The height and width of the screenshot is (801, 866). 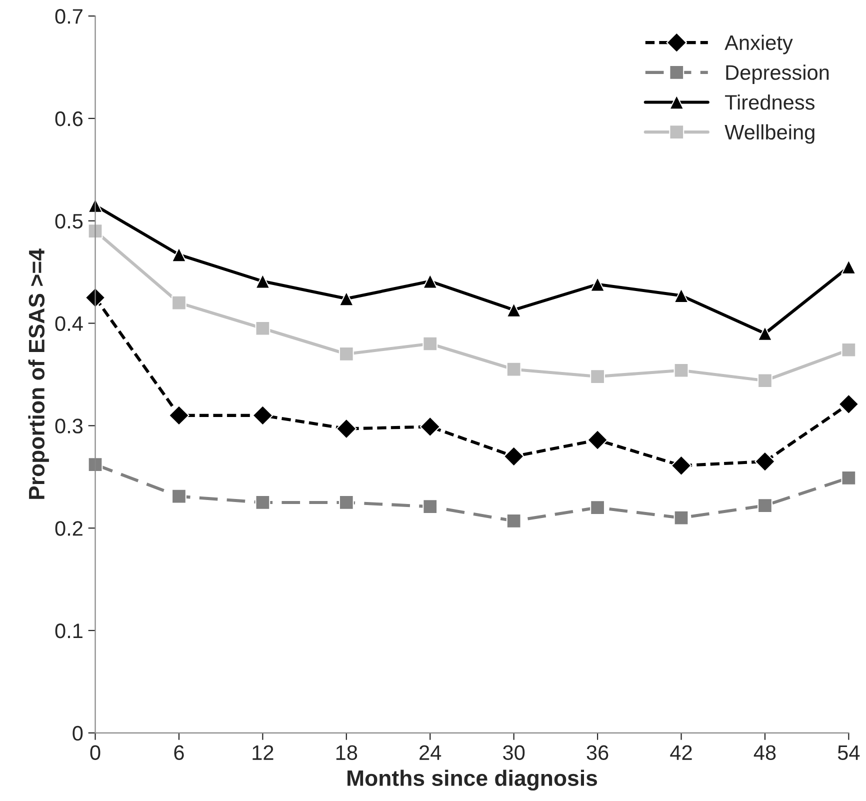 What do you see at coordinates (597, 752) in the screenshot?
I see `x-tick-label: 36` at bounding box center [597, 752].